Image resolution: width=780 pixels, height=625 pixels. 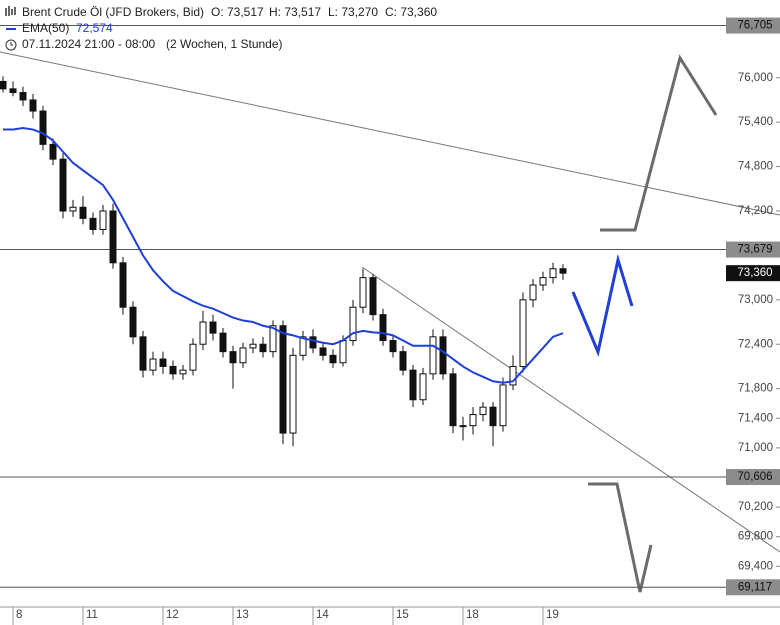 What do you see at coordinates (755, 418) in the screenshot?
I see `y-tick-label: 71,400` at bounding box center [755, 418].